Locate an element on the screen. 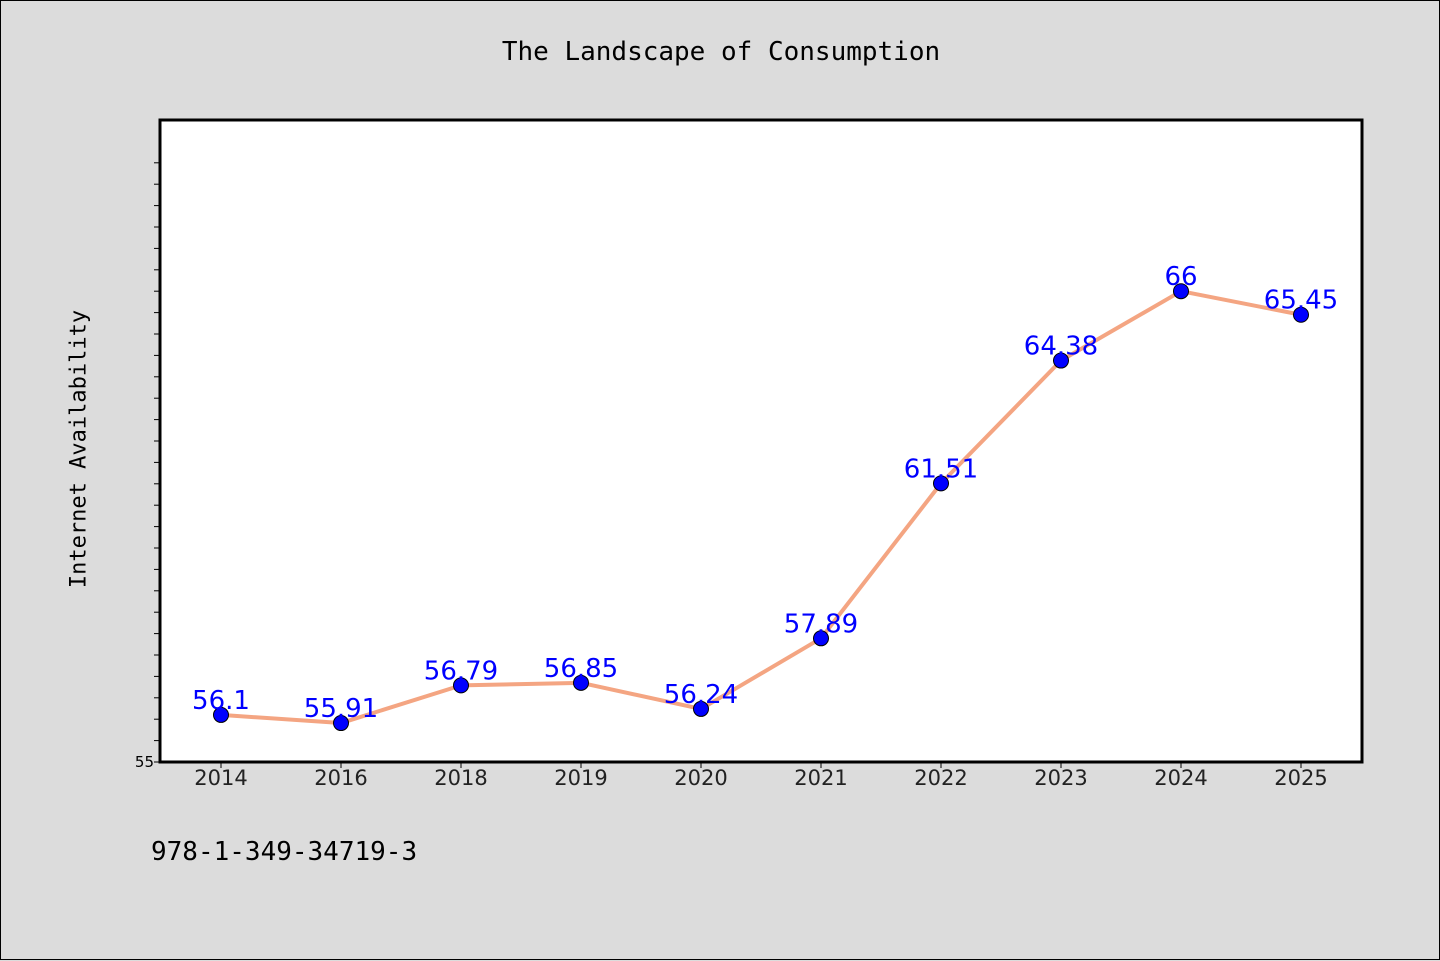 This screenshot has width=1440, height=961. x-axis-ticks: 2014 2016 2018 2019 2020 2021 2022 2023 2024 2025 is located at coordinates (761, 776).